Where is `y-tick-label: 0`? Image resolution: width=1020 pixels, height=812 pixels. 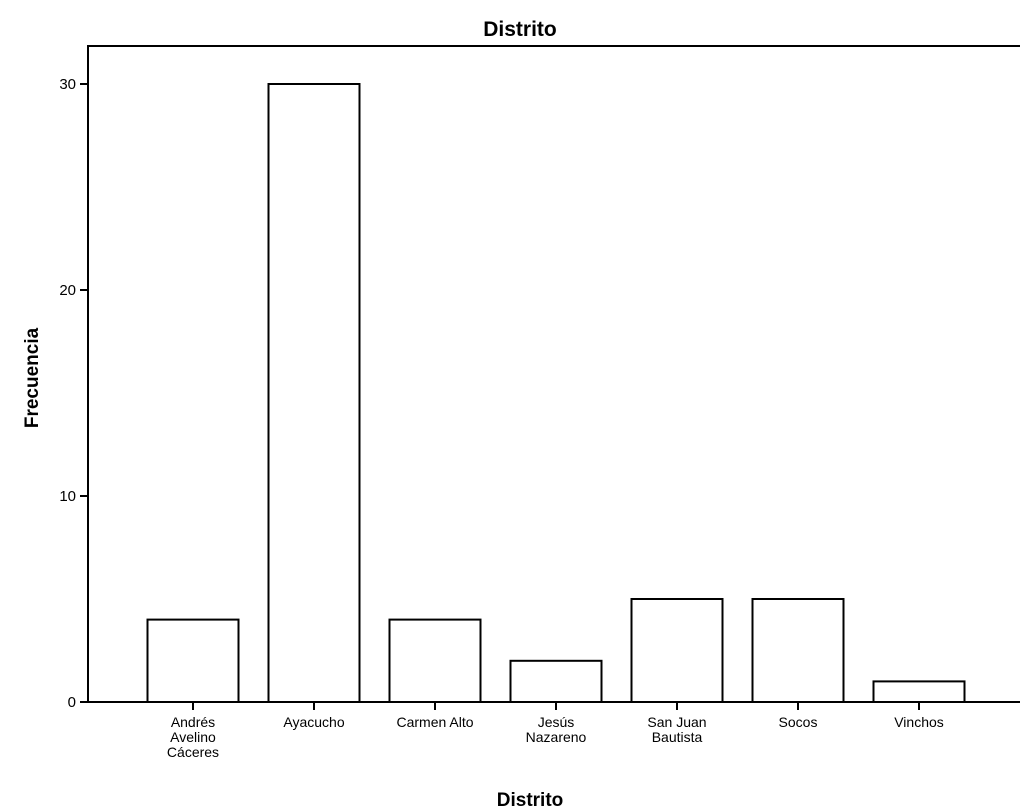 y-tick-label: 0 is located at coordinates (72, 702).